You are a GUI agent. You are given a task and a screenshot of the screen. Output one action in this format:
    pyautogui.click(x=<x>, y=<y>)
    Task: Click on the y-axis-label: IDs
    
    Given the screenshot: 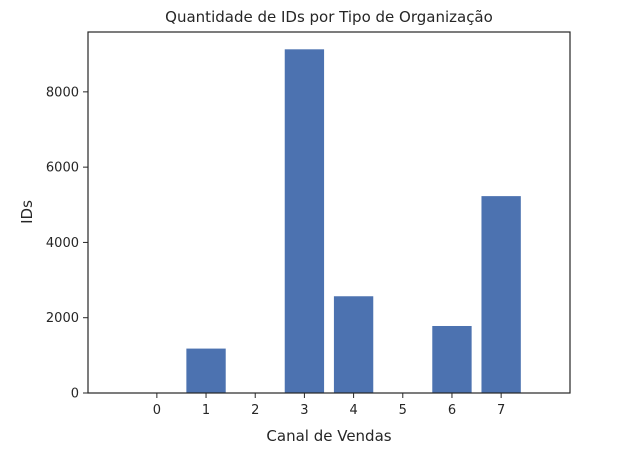 What is the action you would take?
    pyautogui.click(x=27, y=212)
    